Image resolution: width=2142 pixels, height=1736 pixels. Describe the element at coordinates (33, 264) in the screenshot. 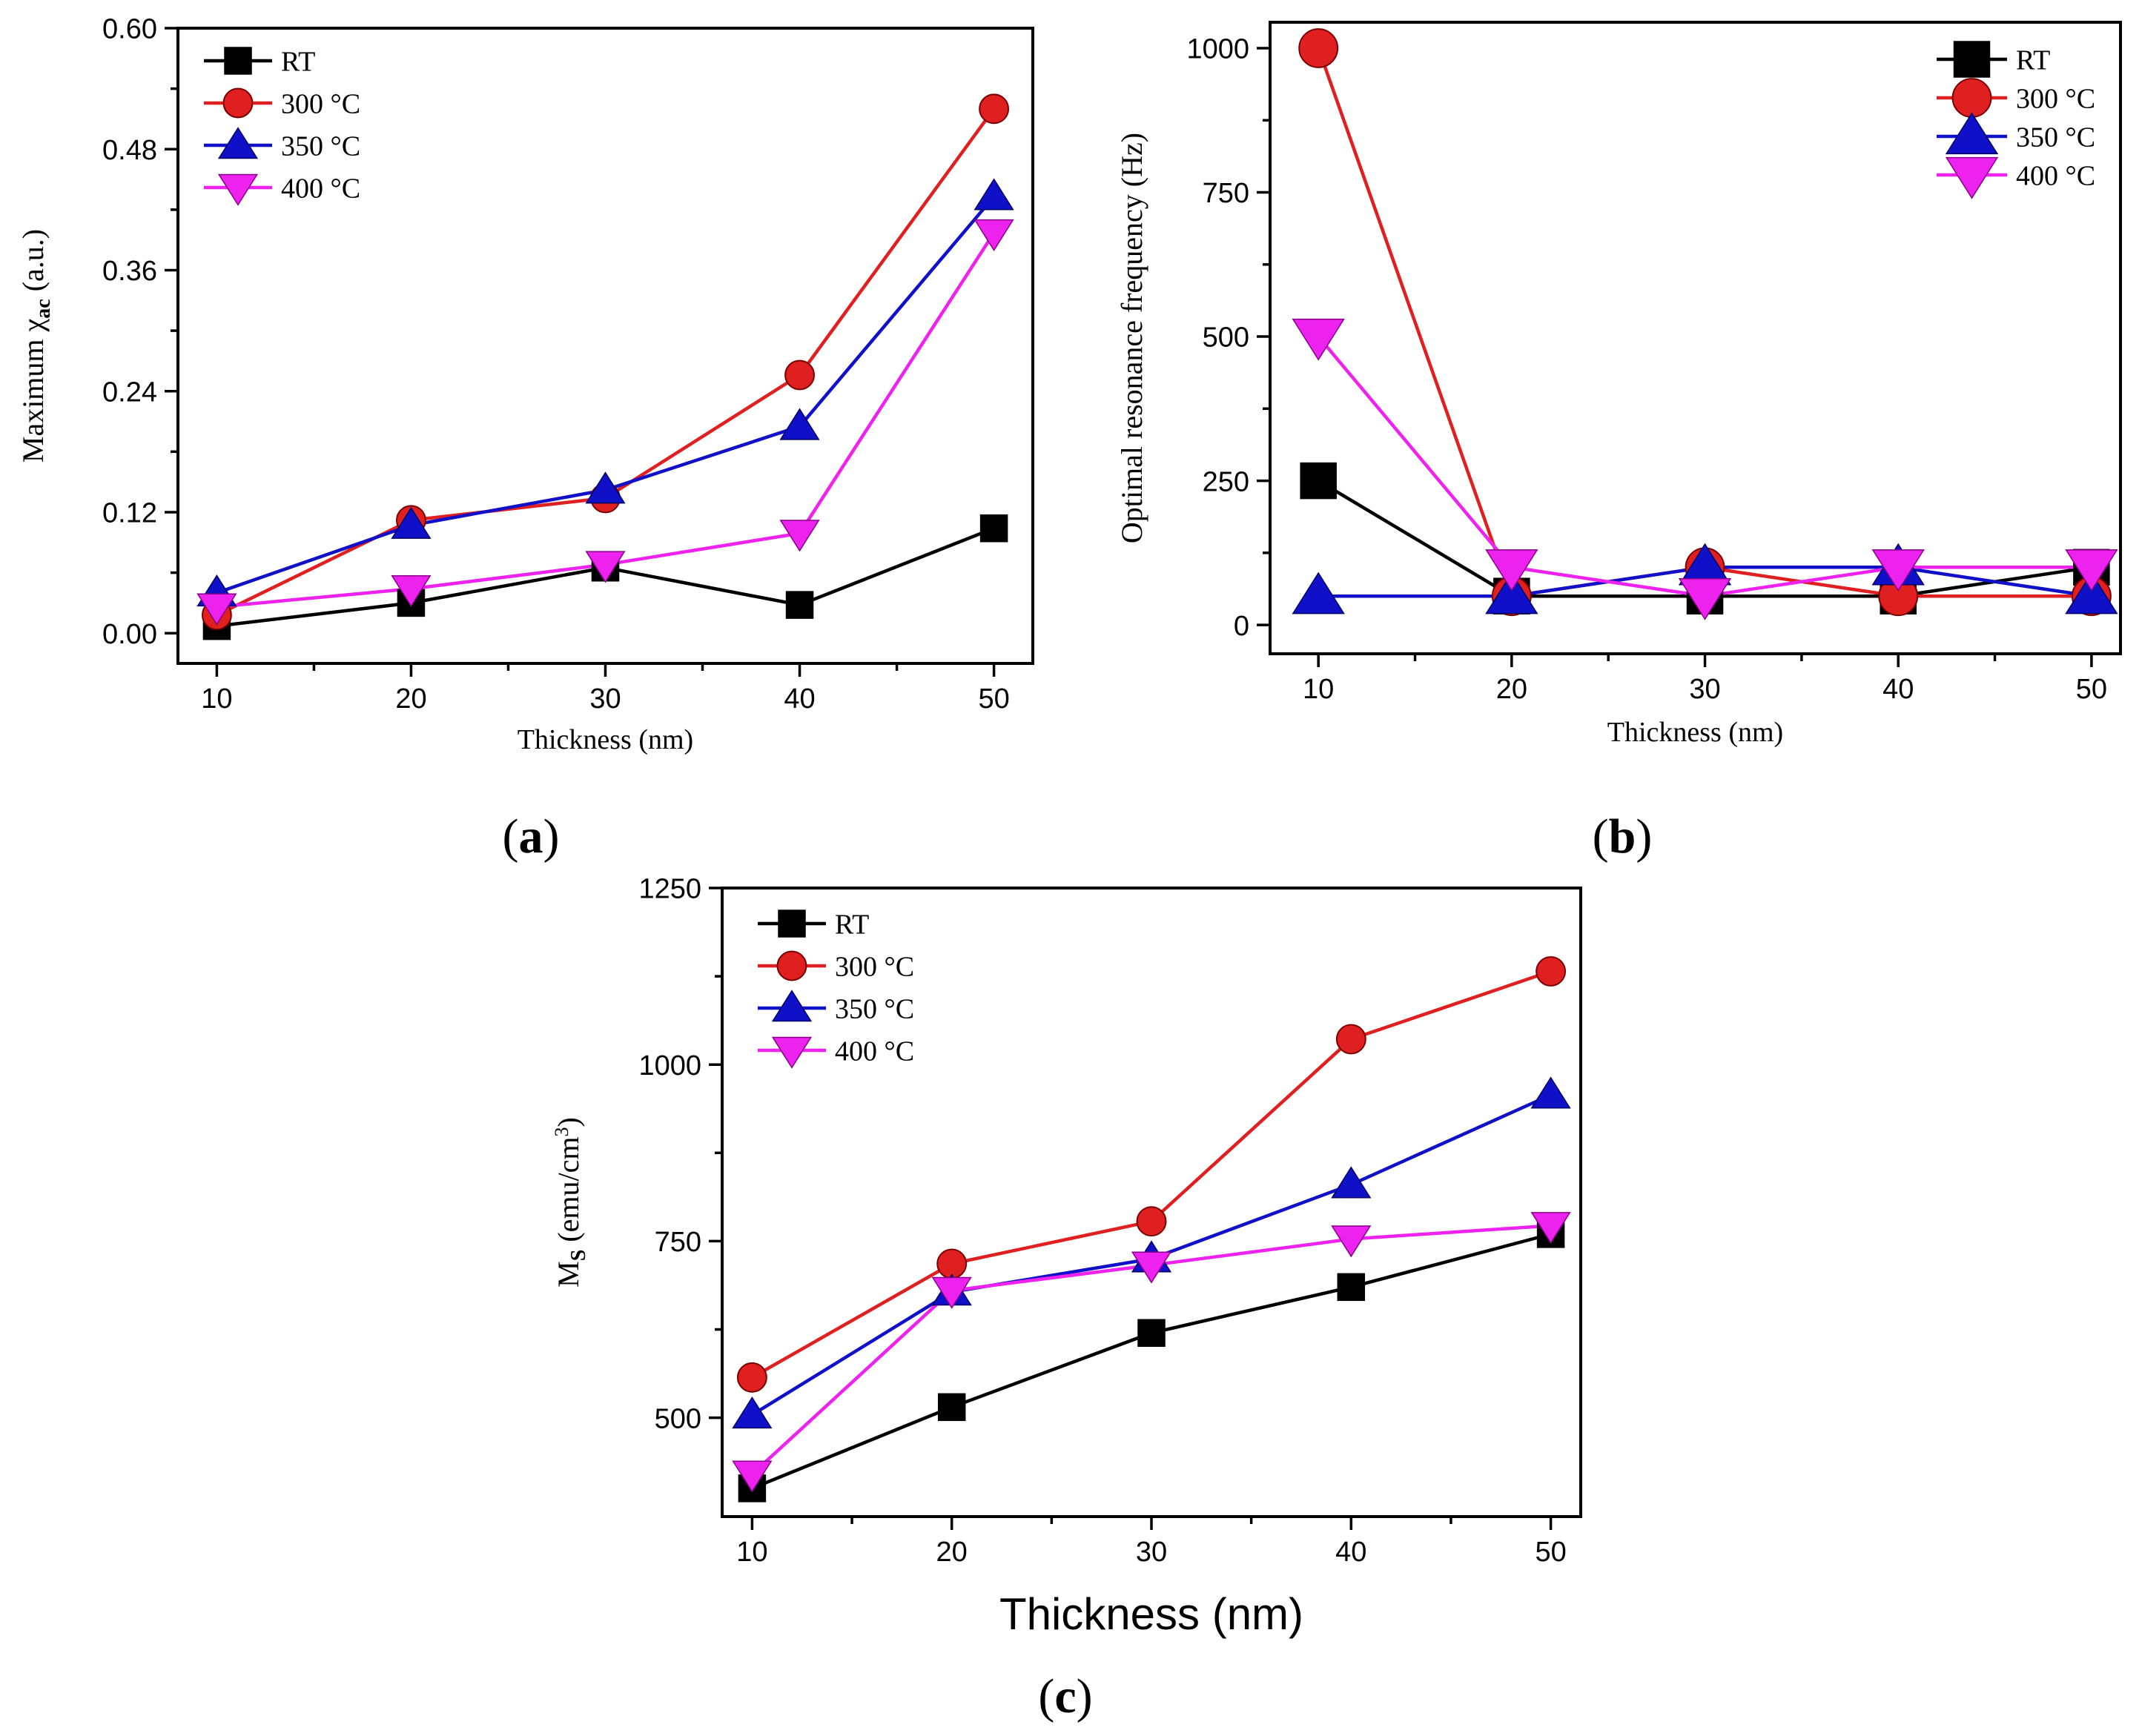

I see `y-label-unit: (a.u.)` at that location.